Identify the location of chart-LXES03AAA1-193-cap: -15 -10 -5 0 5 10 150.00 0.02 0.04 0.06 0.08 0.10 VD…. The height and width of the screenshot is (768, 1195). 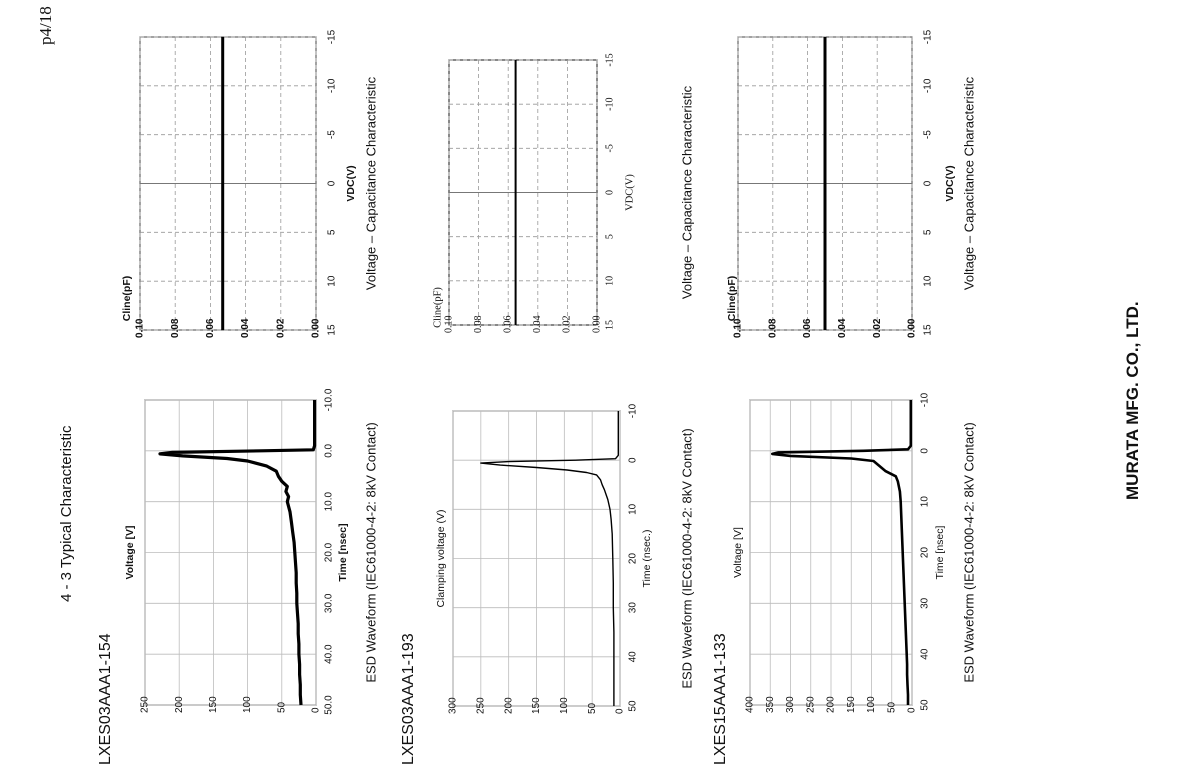
(563, 193).